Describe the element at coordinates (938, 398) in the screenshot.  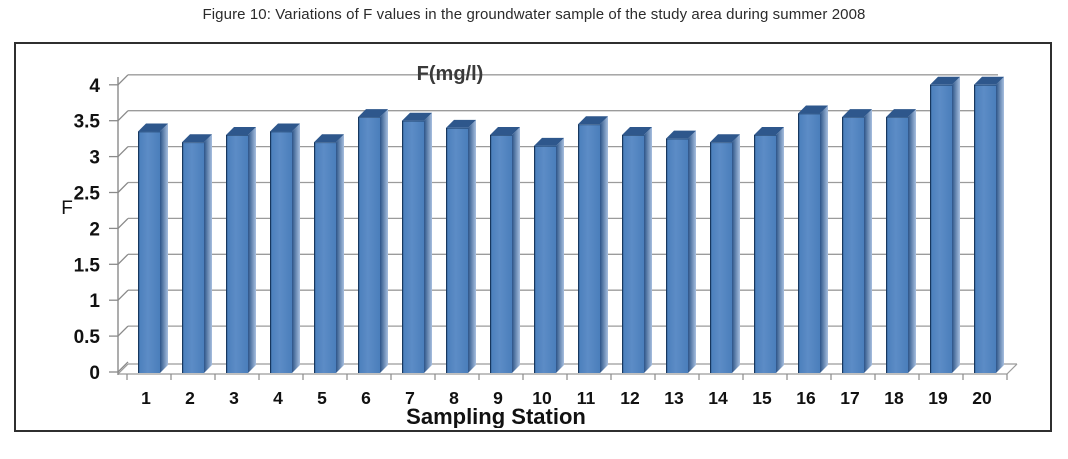
I see `x-tick-label: 19` at that location.